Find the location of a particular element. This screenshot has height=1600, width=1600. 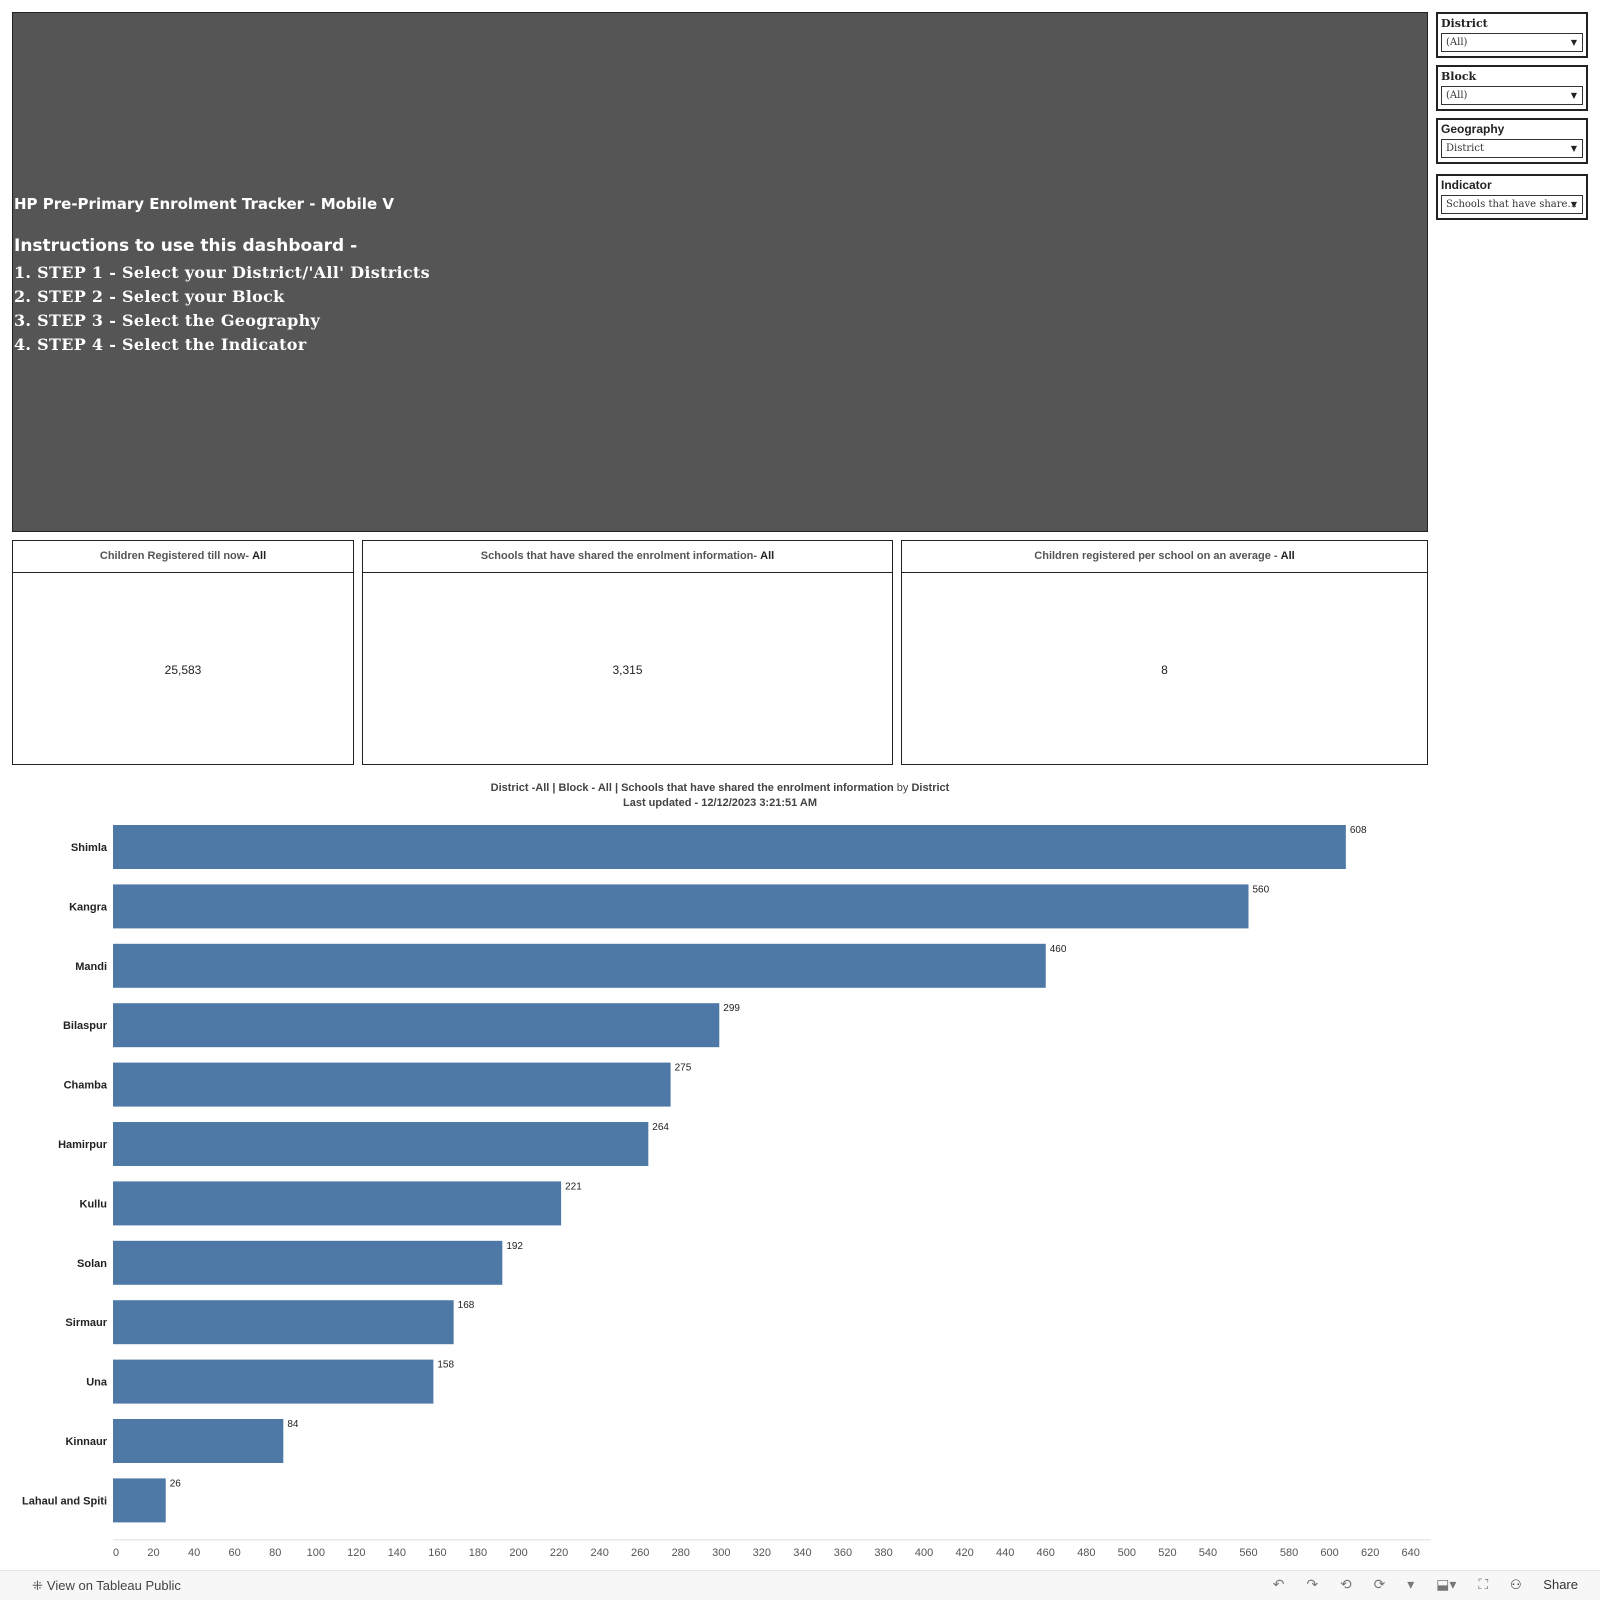

data-label: 608 is located at coordinates (1358, 830).